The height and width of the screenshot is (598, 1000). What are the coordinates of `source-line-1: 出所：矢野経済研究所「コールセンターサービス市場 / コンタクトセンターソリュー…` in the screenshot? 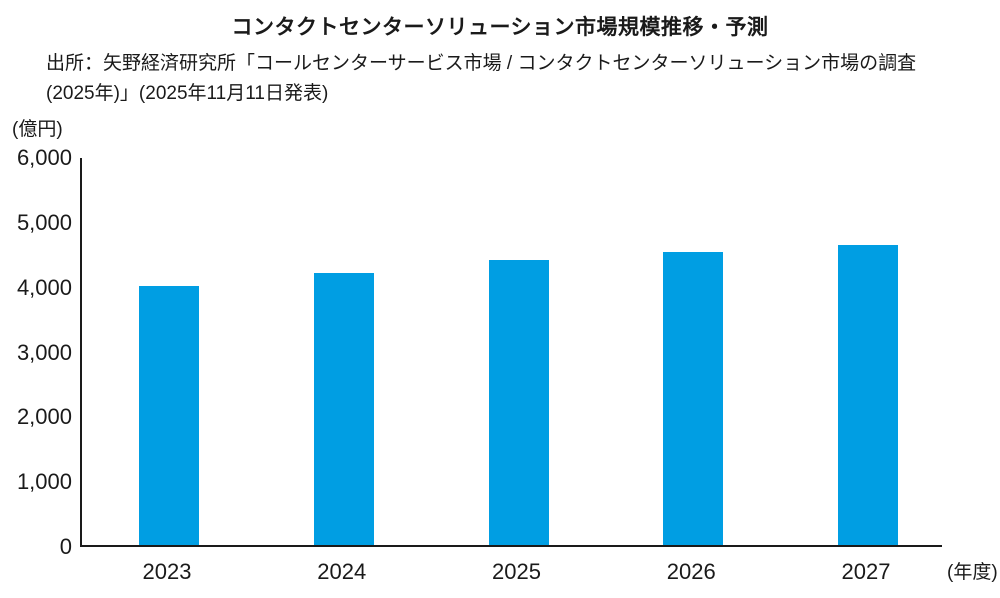 It's located at (481, 63).